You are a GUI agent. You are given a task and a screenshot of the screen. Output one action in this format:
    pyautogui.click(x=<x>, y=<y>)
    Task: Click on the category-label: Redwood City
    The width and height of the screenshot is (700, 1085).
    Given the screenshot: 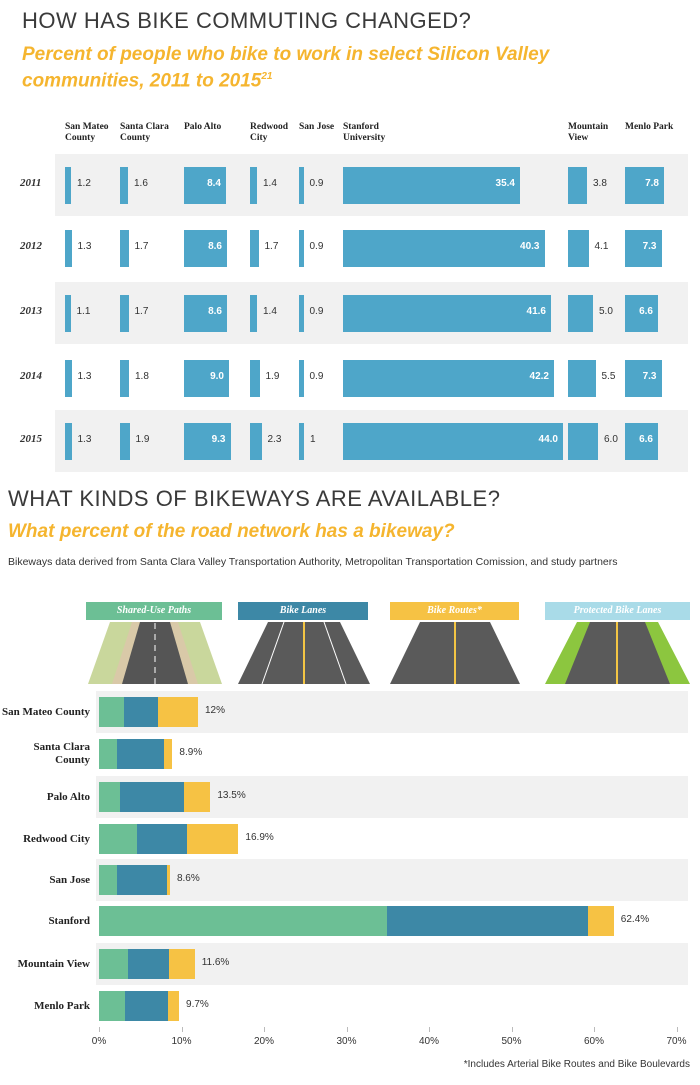 What is the action you would take?
    pyautogui.click(x=56, y=838)
    